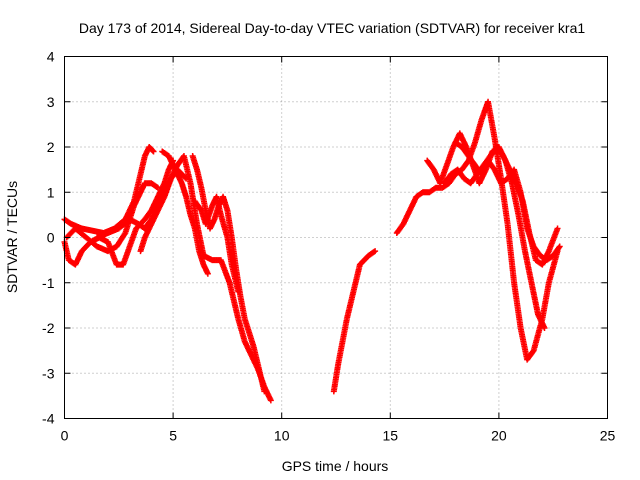 The height and width of the screenshot is (480, 640). Describe the element at coordinates (112, 217) in the screenshot. I see `series-trace-c` at that location.